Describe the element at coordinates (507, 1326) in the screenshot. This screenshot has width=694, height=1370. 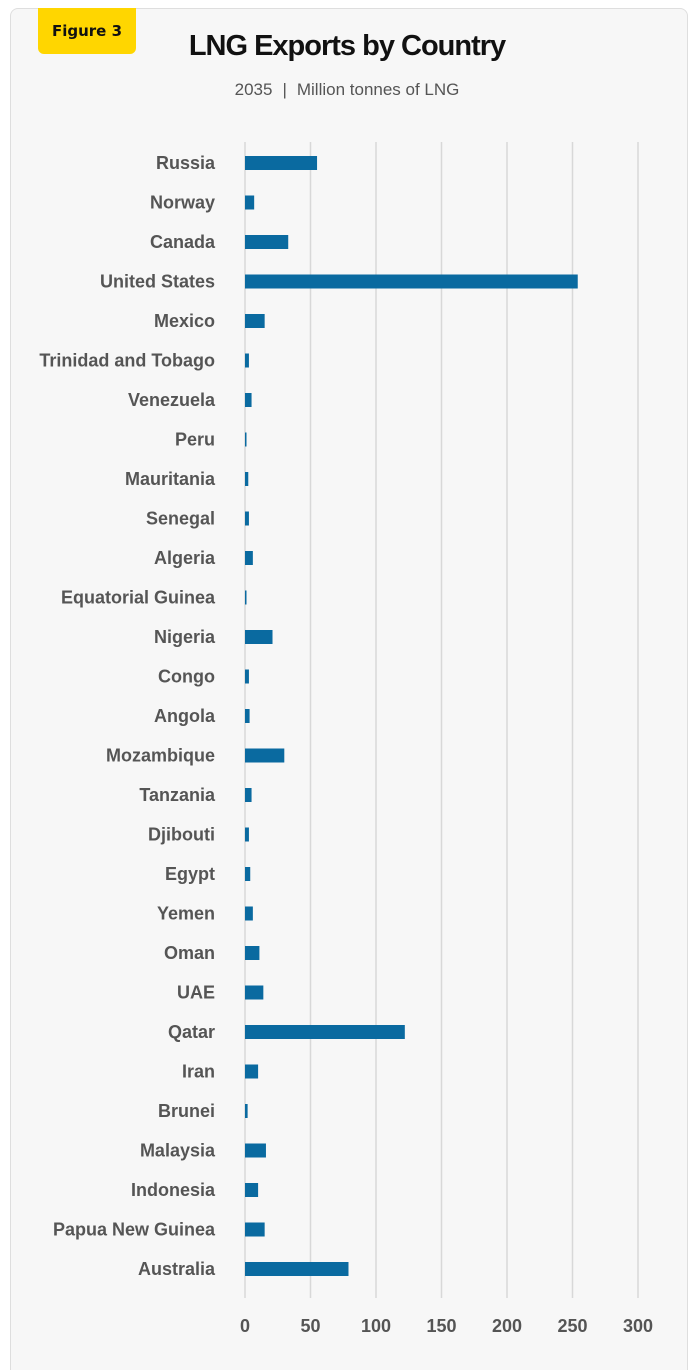
I see `x-tick-label: 200` at that location.